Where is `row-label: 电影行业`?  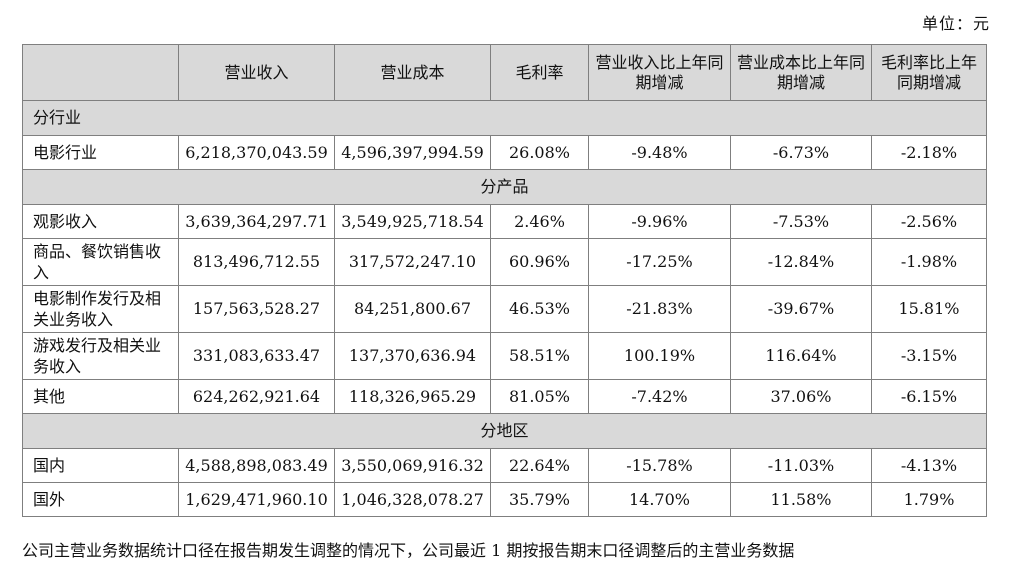
row-label: 电影行业 is located at coordinates (100, 152).